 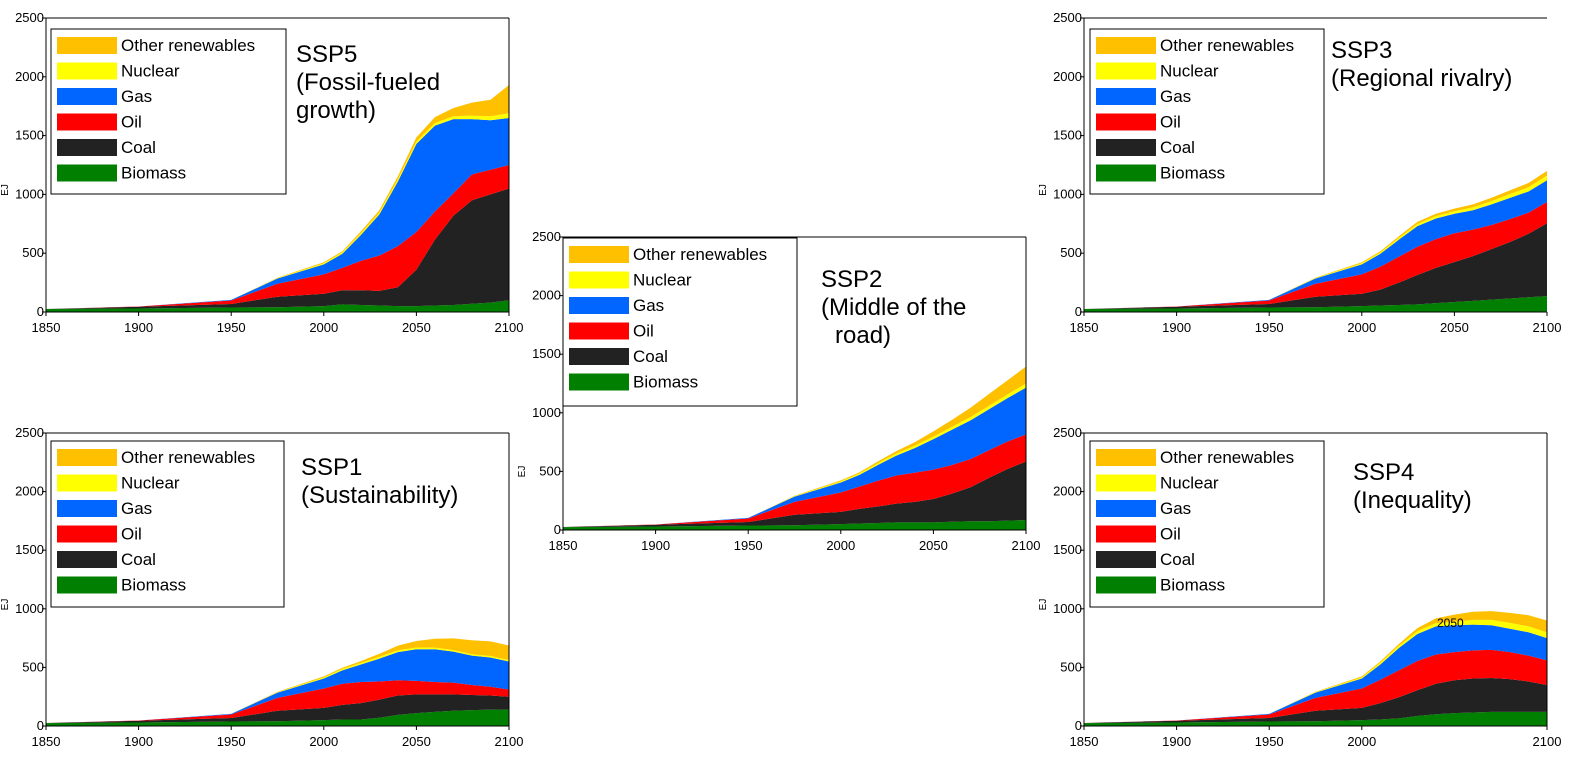 What do you see at coordinates (1383, 472) in the screenshot?
I see `ssp4-title: SSP4` at bounding box center [1383, 472].